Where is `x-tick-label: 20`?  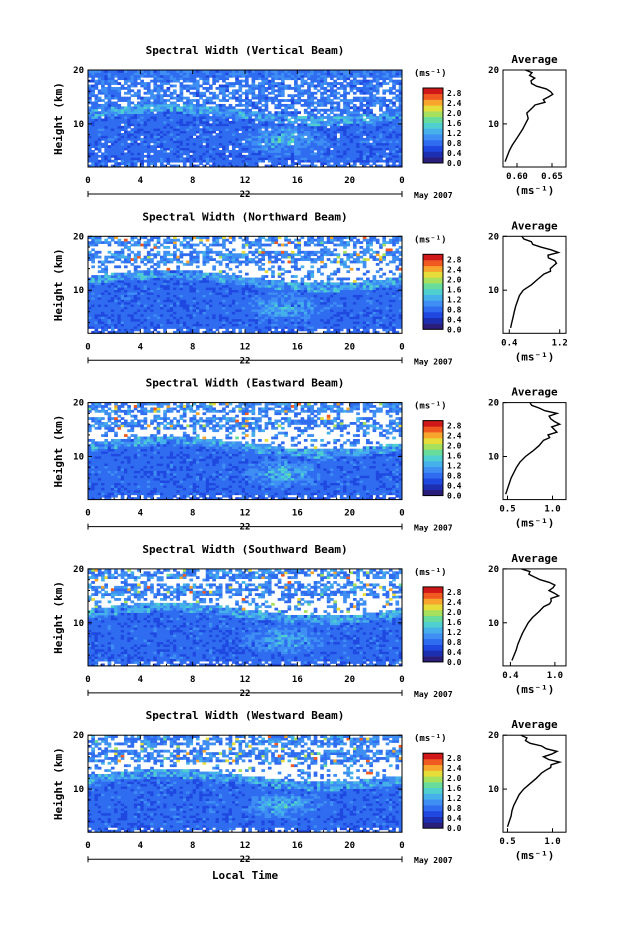
x-tick-label: 20 is located at coordinates (349, 181).